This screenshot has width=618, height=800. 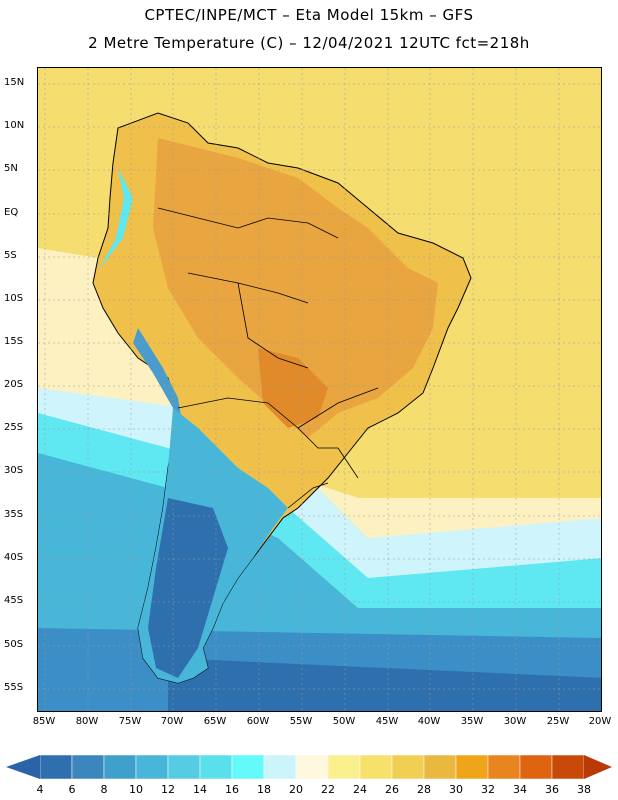 What do you see at coordinates (584, 789) in the screenshot?
I see `colorbar-label: 38` at bounding box center [584, 789].